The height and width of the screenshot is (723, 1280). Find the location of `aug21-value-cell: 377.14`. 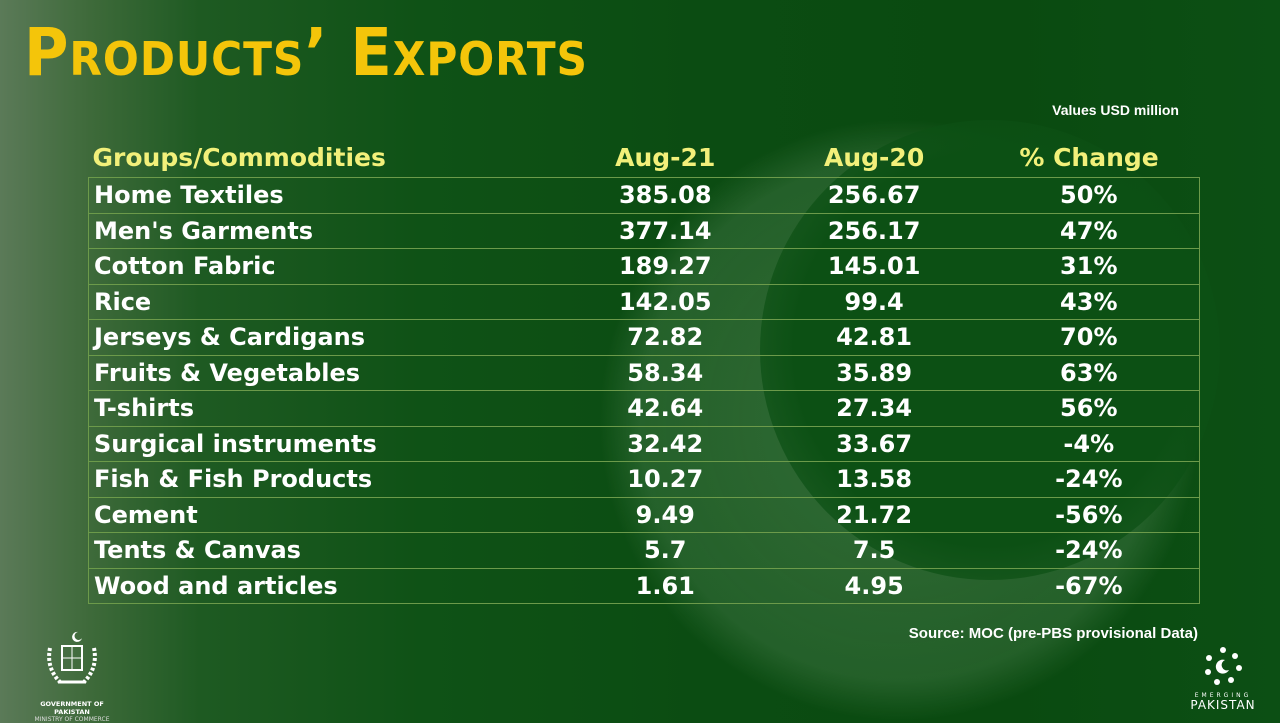

aug21-value-cell: 377.14 is located at coordinates (665, 230).